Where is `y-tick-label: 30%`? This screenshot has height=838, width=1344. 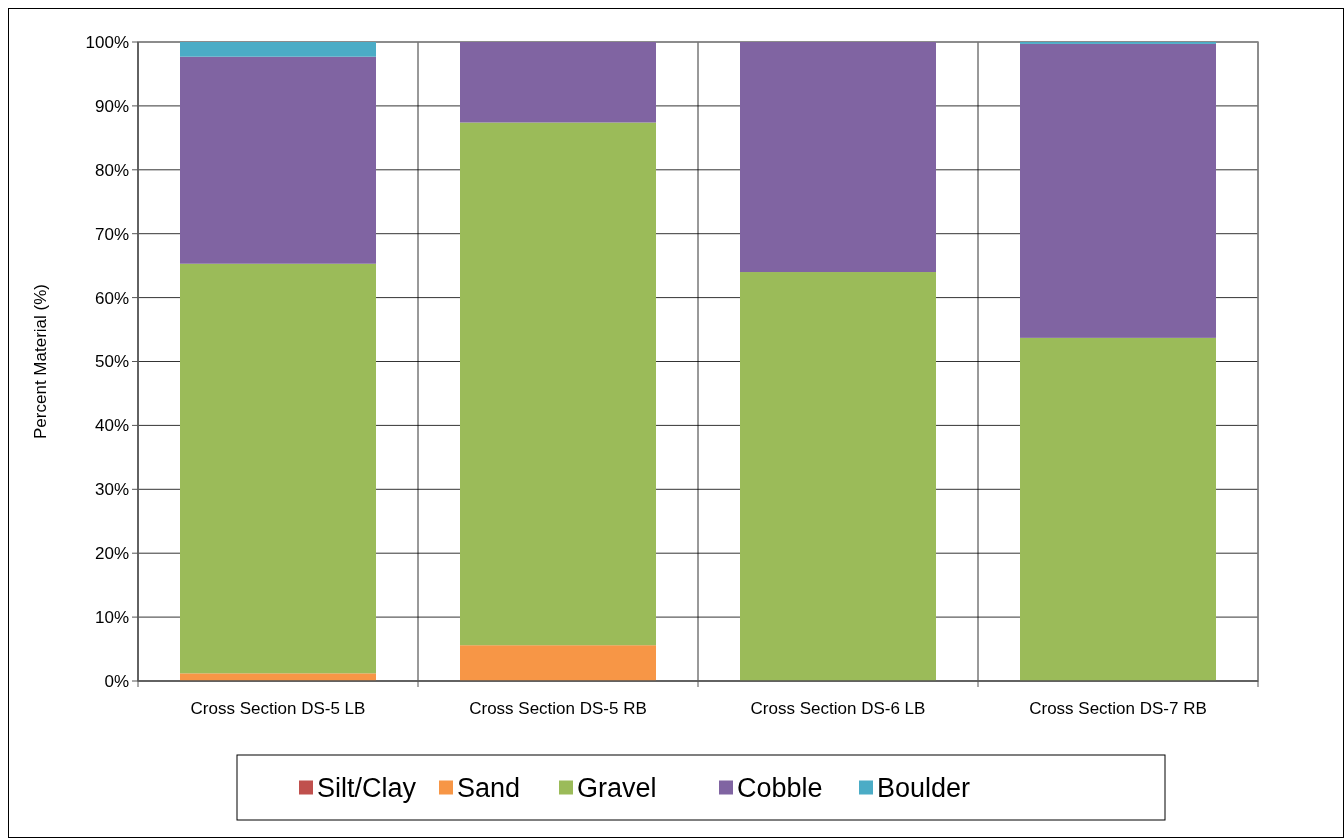 y-tick-label: 30% is located at coordinates (111, 490).